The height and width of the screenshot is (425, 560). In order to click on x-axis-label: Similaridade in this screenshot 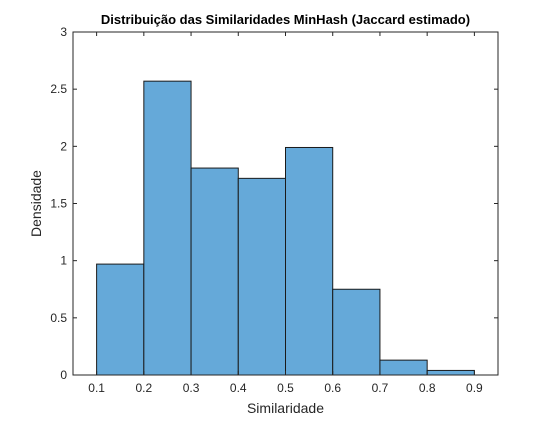, I will do `click(285, 408)`.